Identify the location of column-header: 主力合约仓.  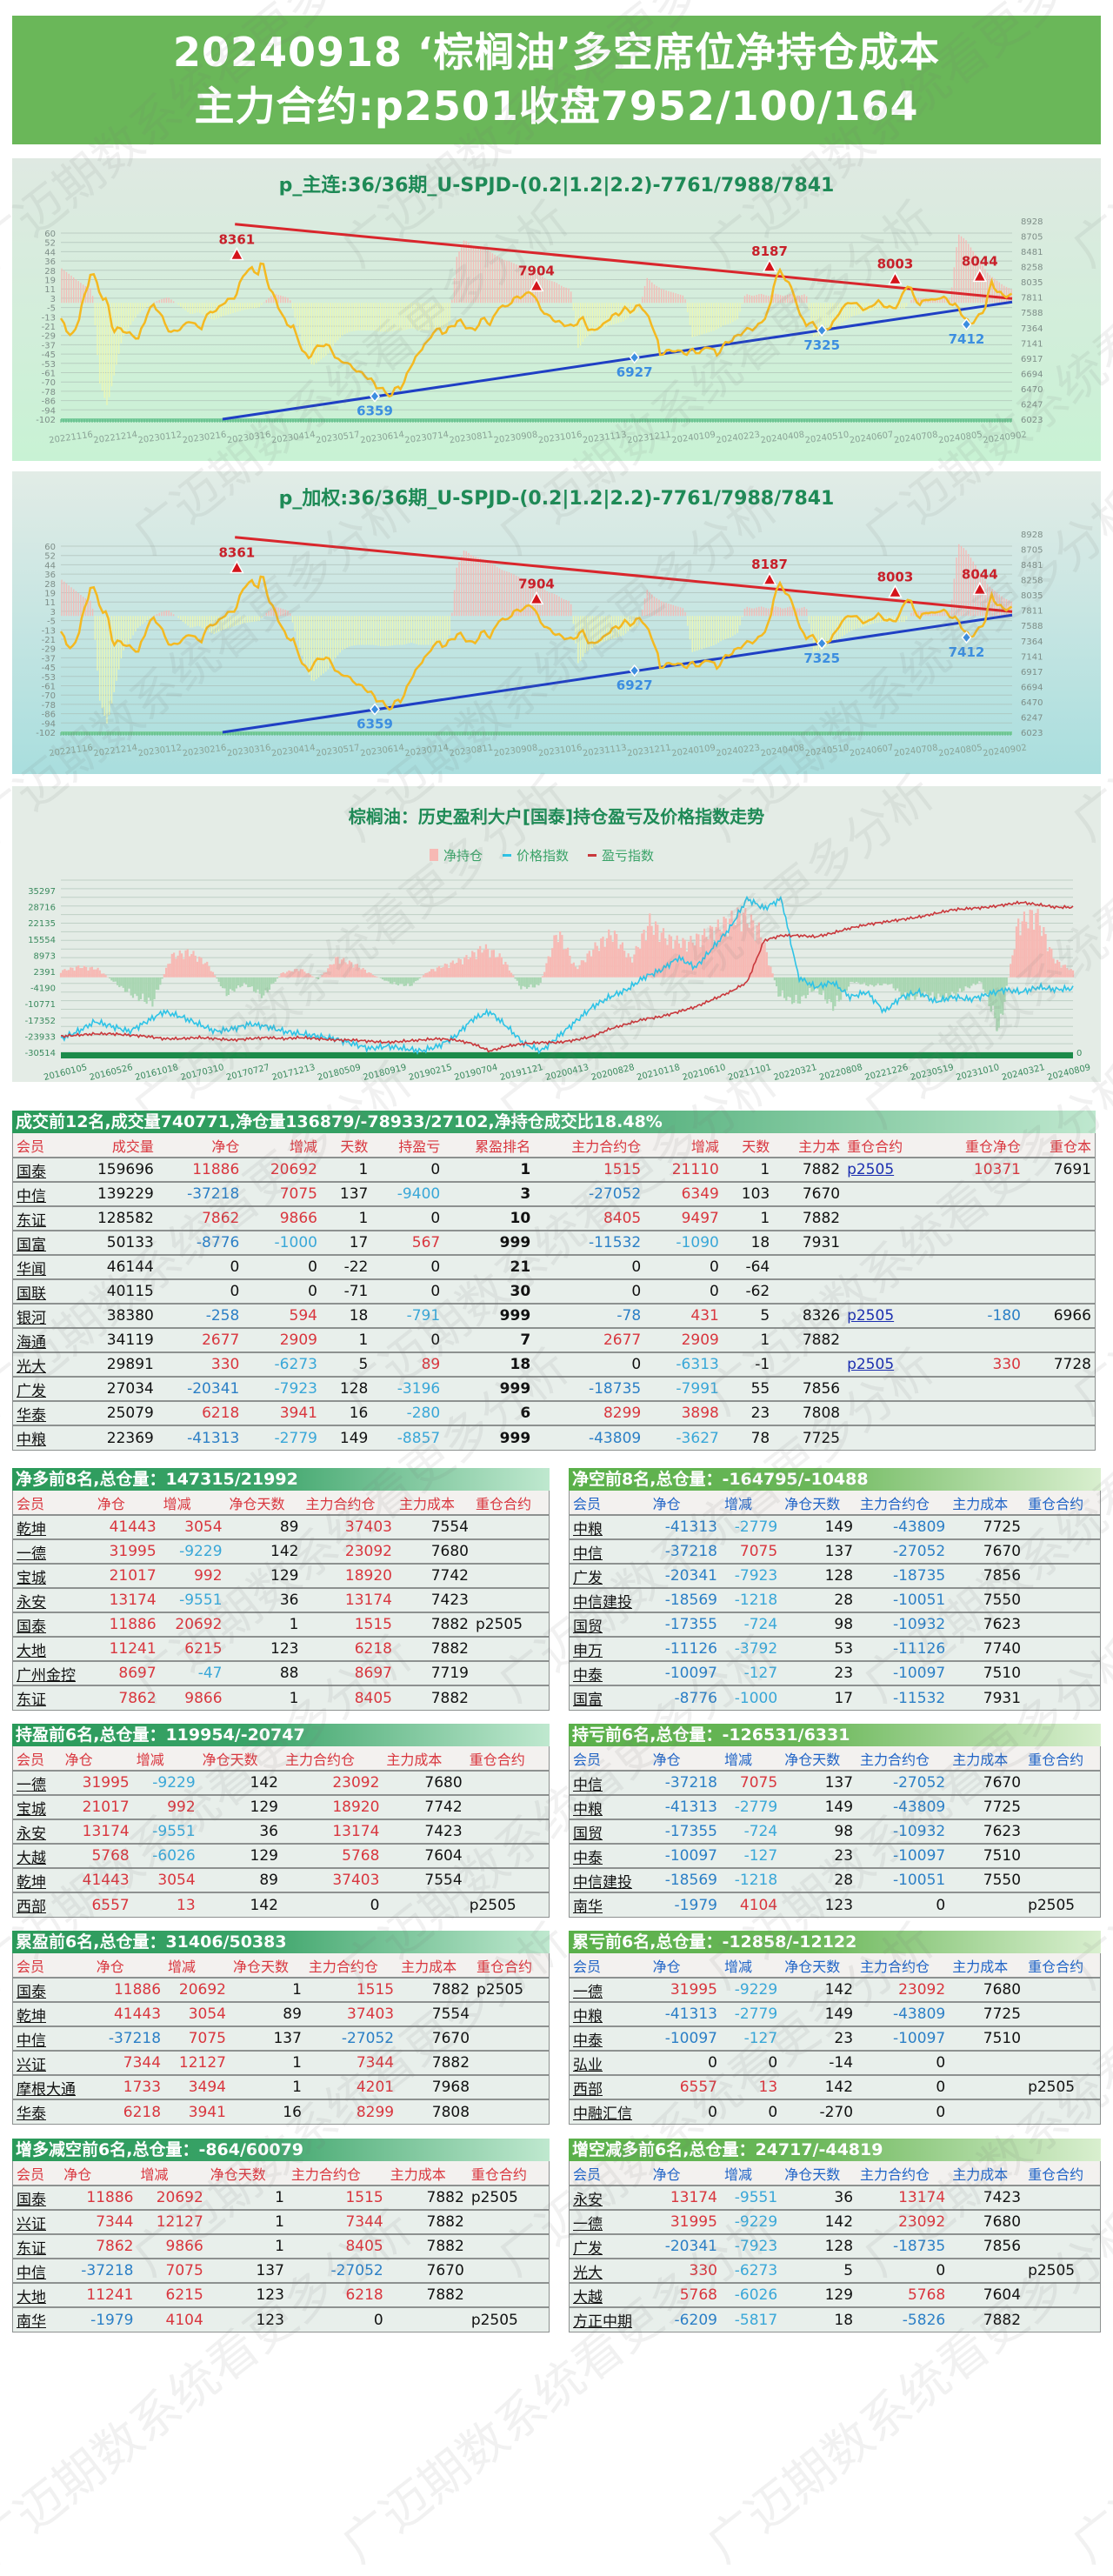
(895, 1504).